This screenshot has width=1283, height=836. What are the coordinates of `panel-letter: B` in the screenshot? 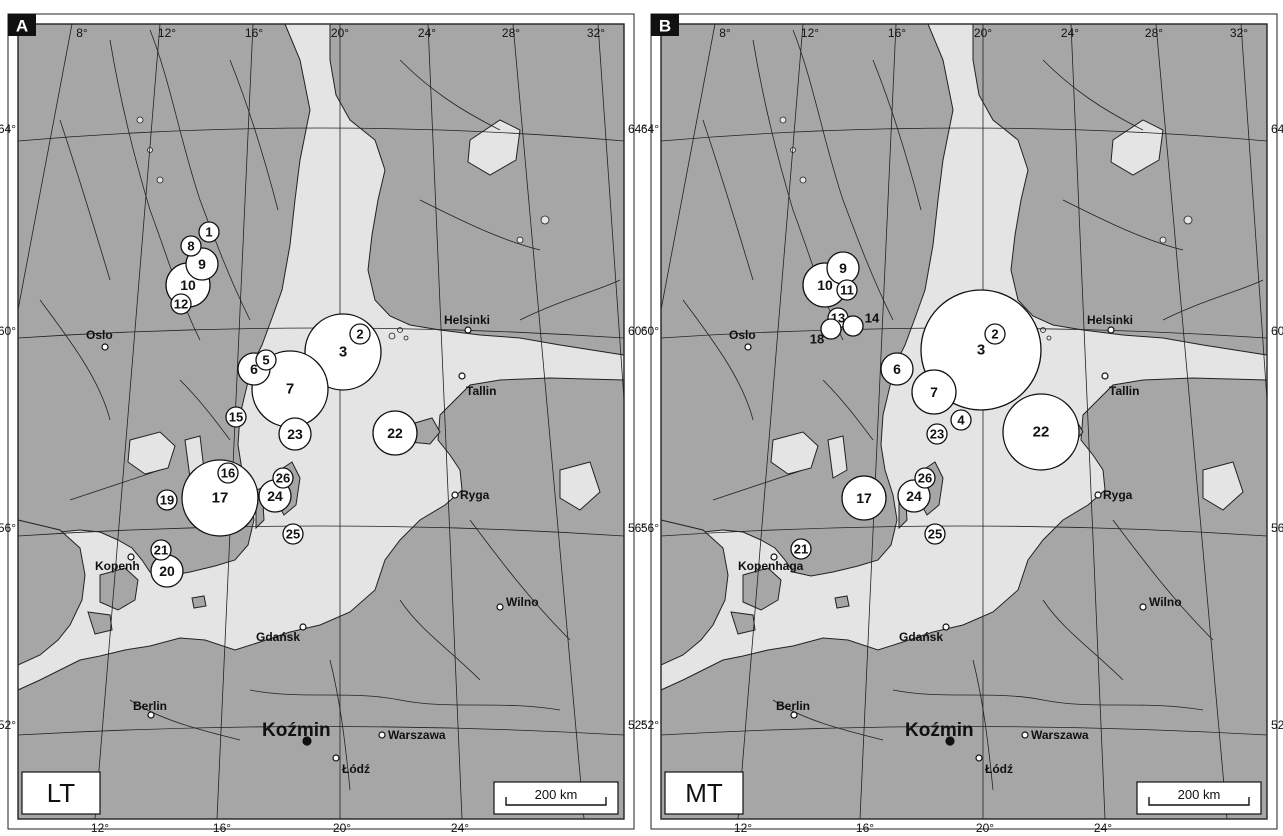 It's located at (665, 26).